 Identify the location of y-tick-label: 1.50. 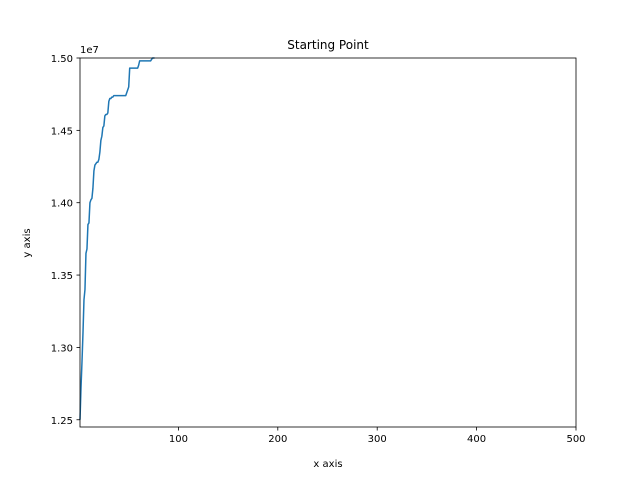
(62, 59).